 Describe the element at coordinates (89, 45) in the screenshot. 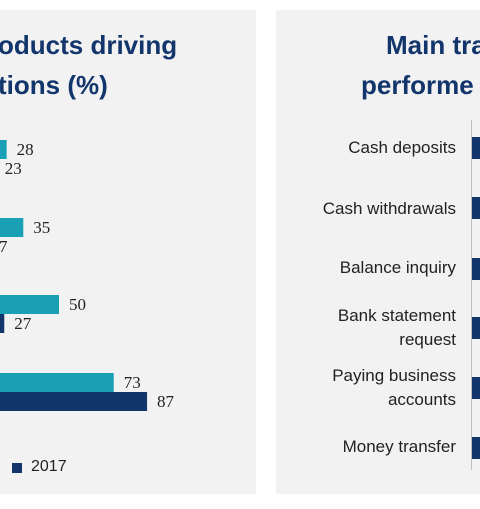

I see `left-chart-title-line1: oducts driving` at that location.